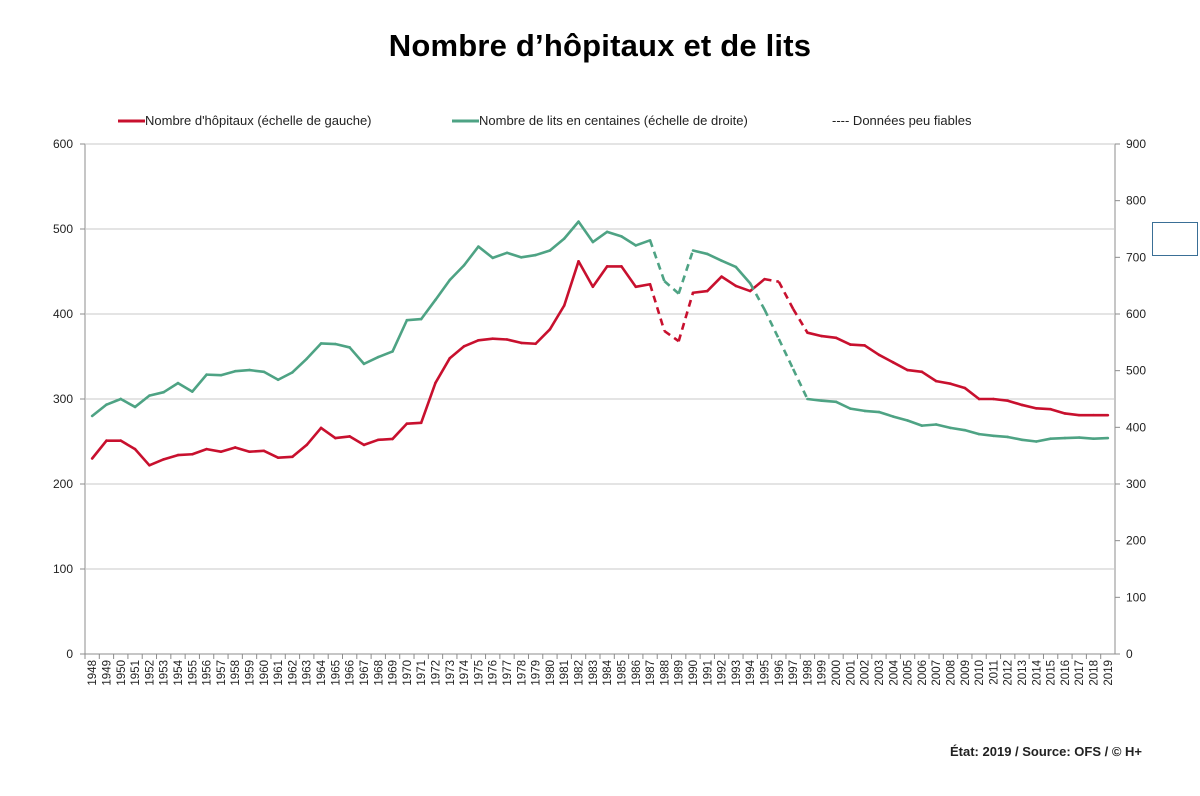 The height and width of the screenshot is (796, 1200). I want to click on hospitals-segment-1953, so click(171, 457).